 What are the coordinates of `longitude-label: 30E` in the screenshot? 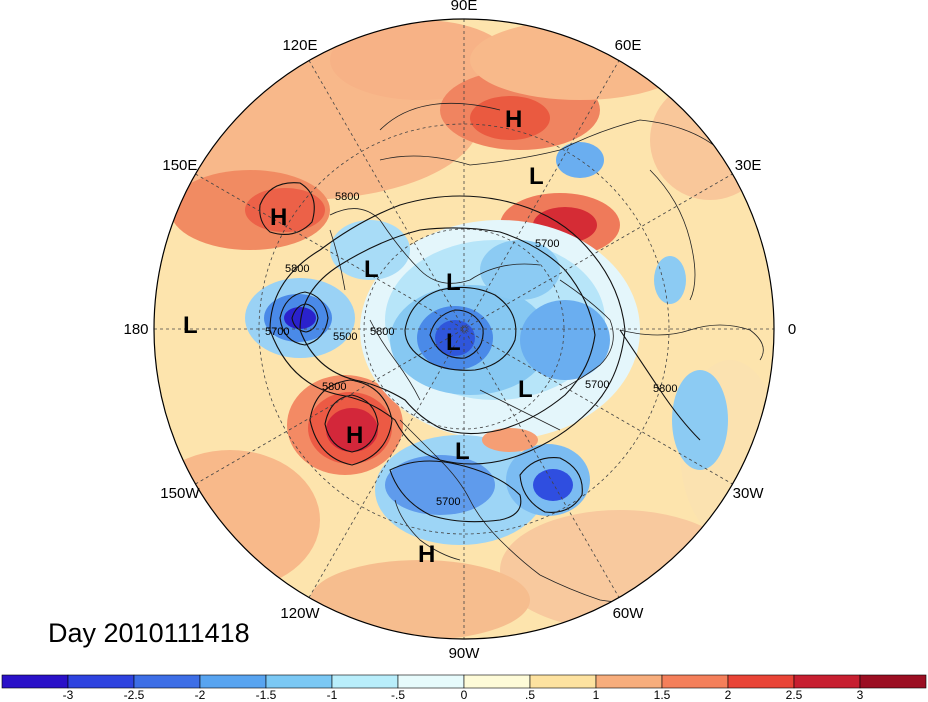 It's located at (748, 165).